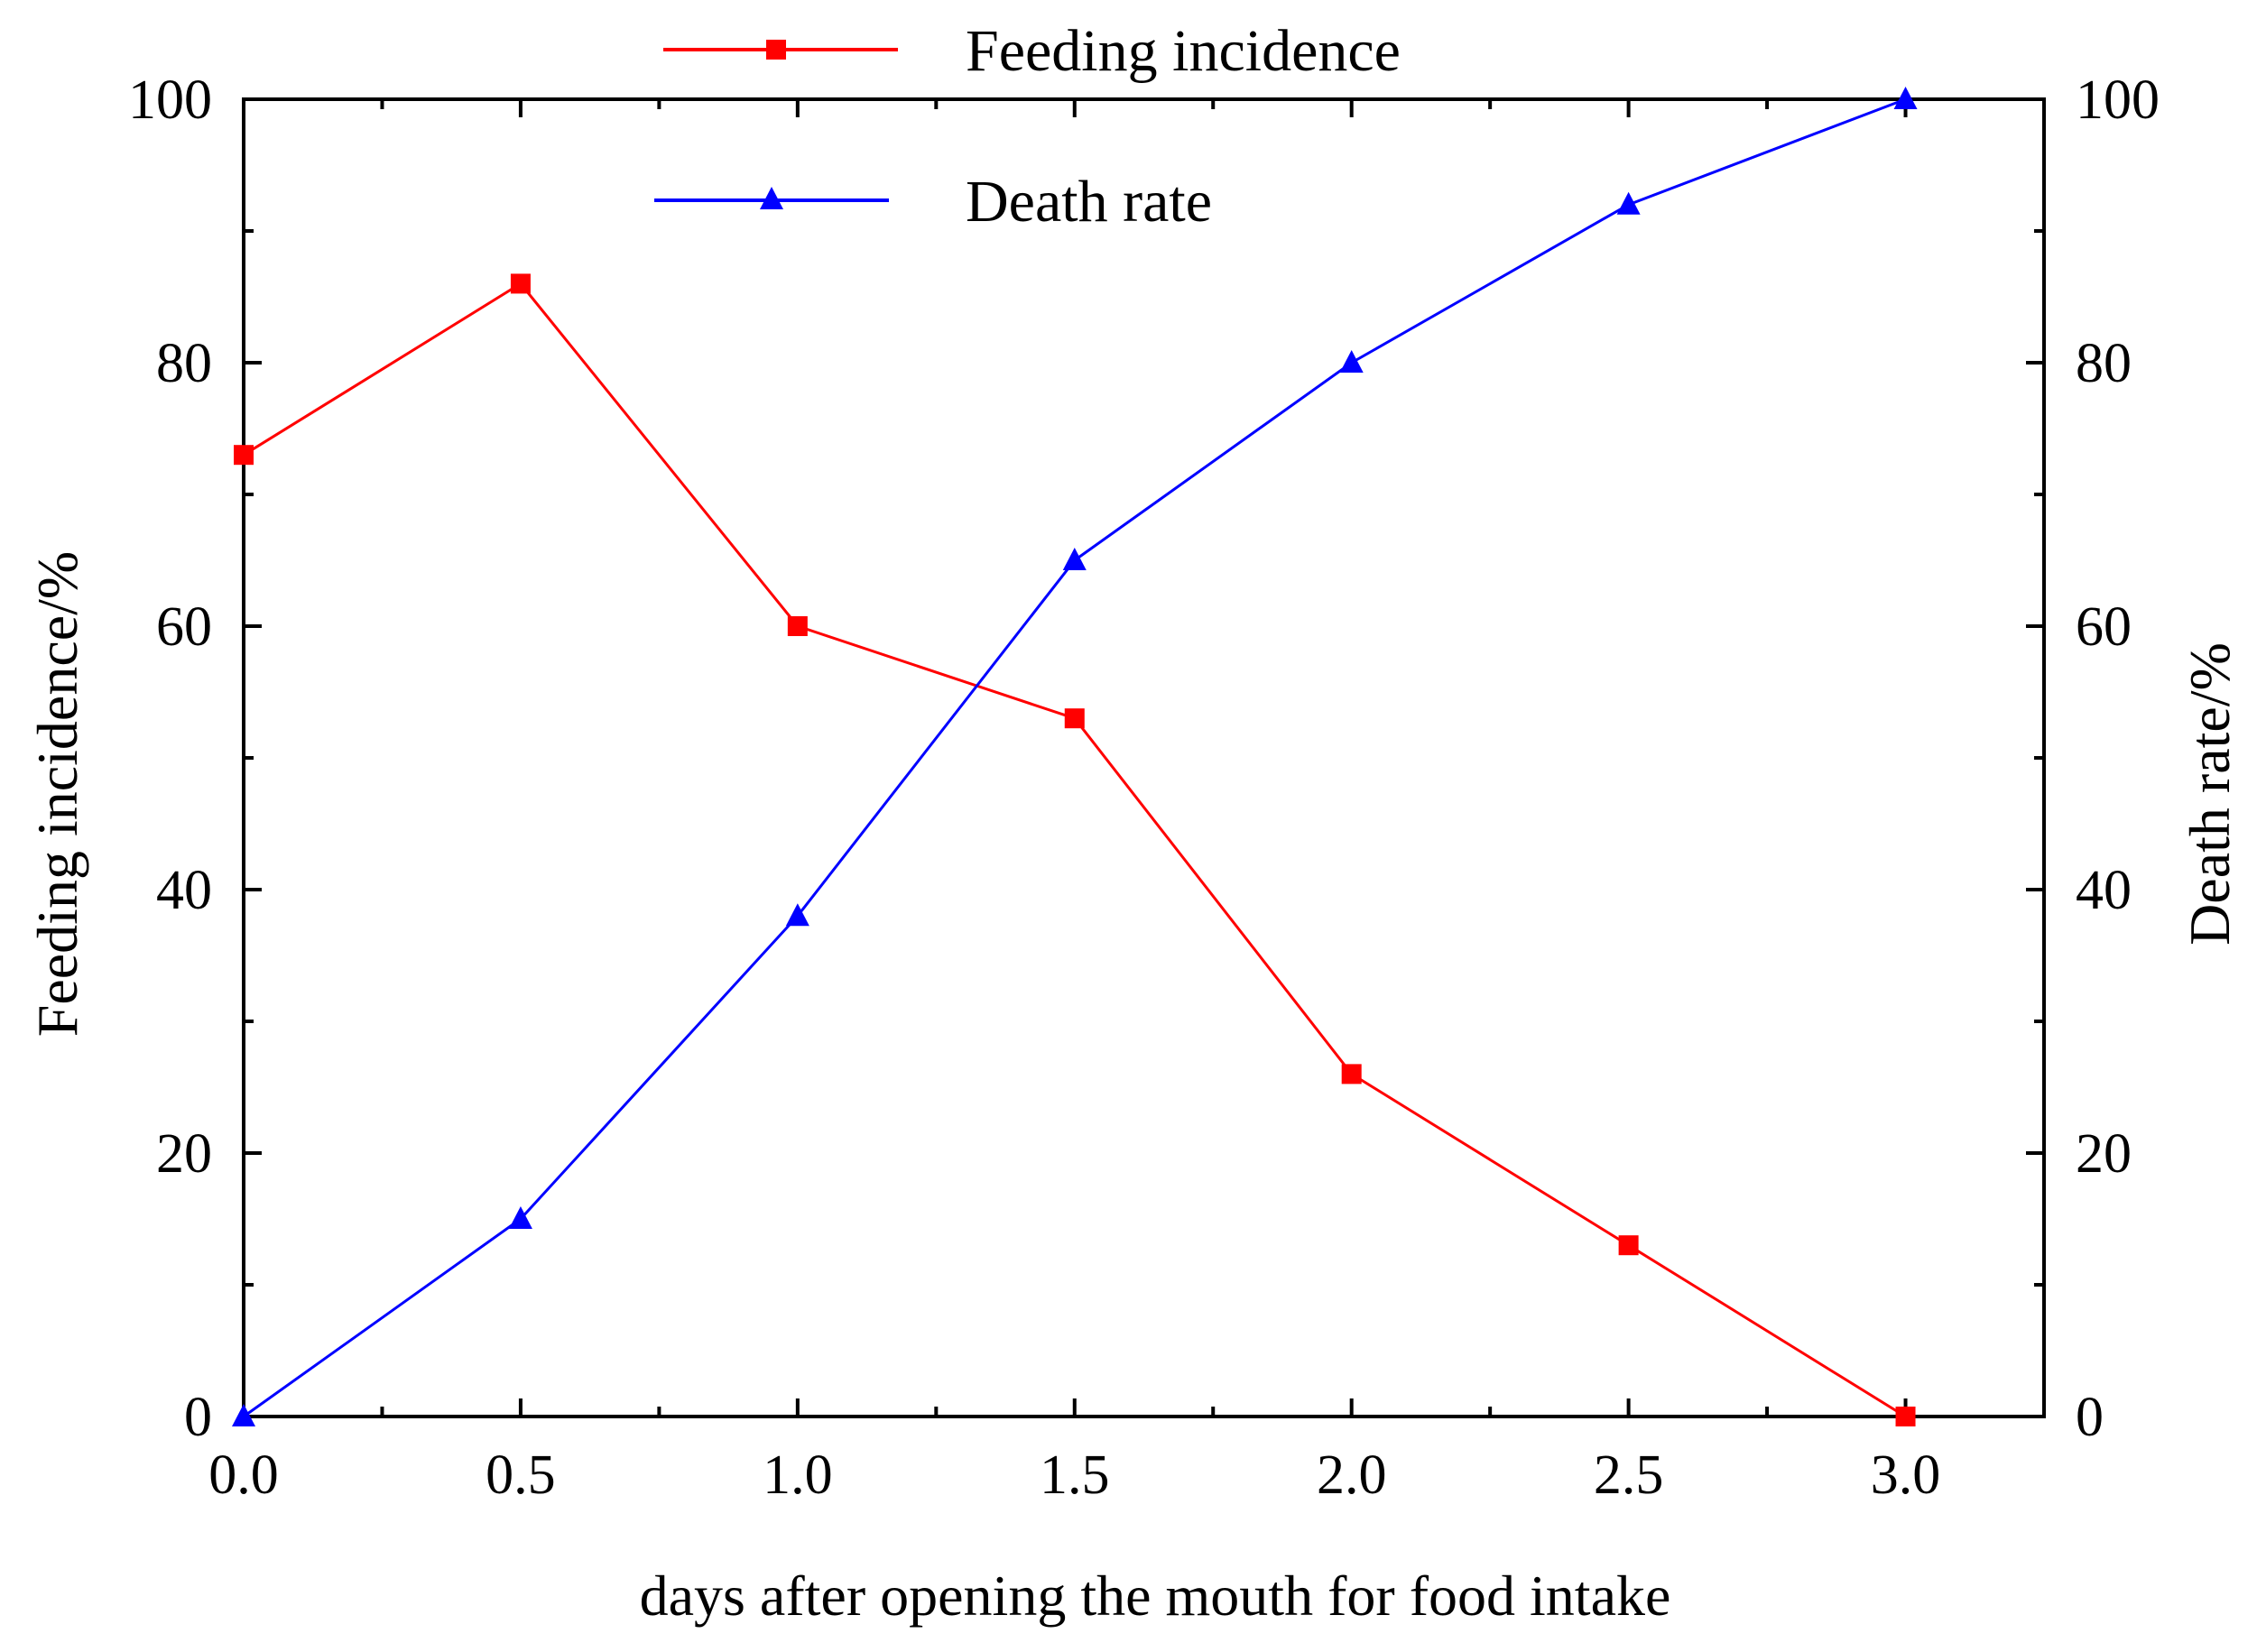 The width and height of the screenshot is (2257, 1652). I want to click on x-tick-label: 0.5, so click(521, 1475).